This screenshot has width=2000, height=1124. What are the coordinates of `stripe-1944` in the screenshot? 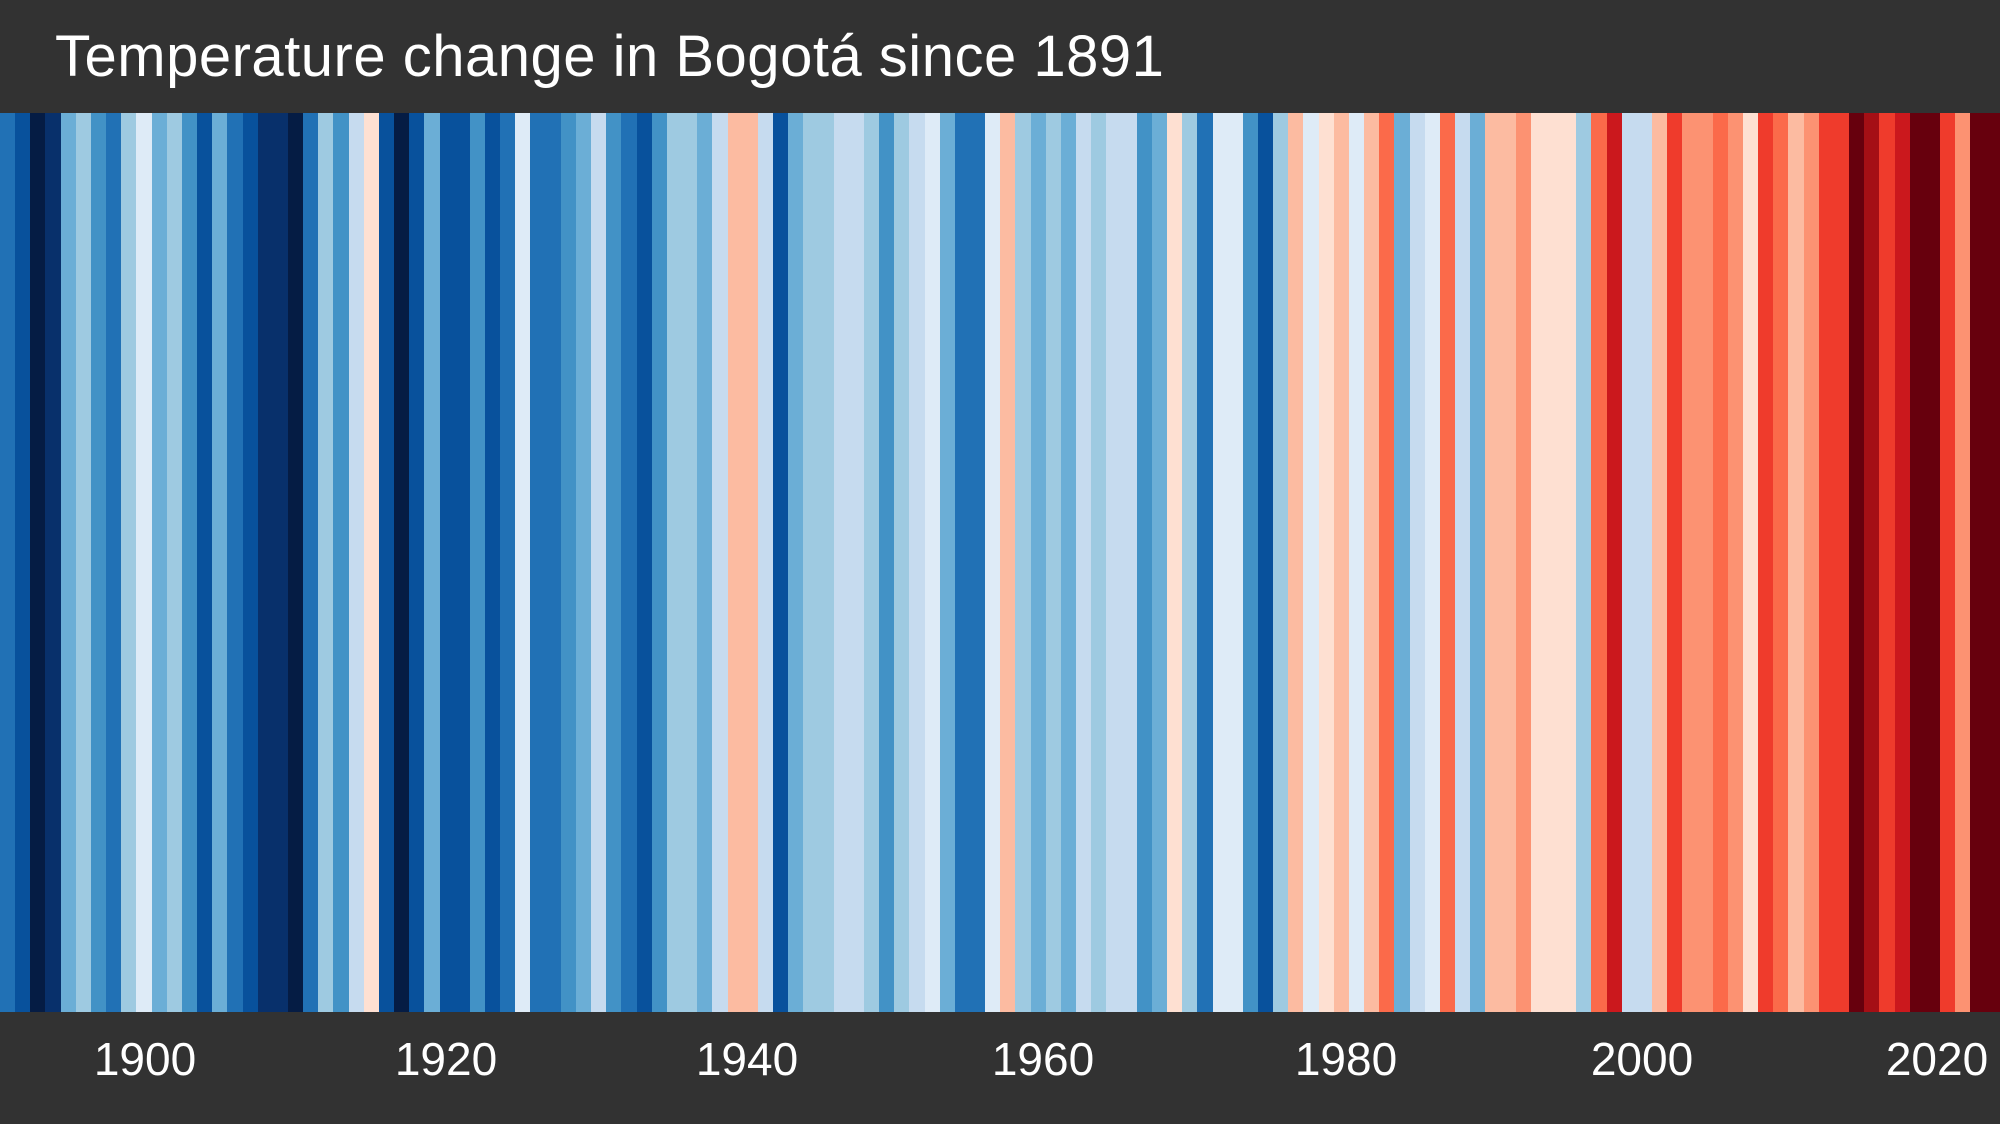 It's located at (811, 562).